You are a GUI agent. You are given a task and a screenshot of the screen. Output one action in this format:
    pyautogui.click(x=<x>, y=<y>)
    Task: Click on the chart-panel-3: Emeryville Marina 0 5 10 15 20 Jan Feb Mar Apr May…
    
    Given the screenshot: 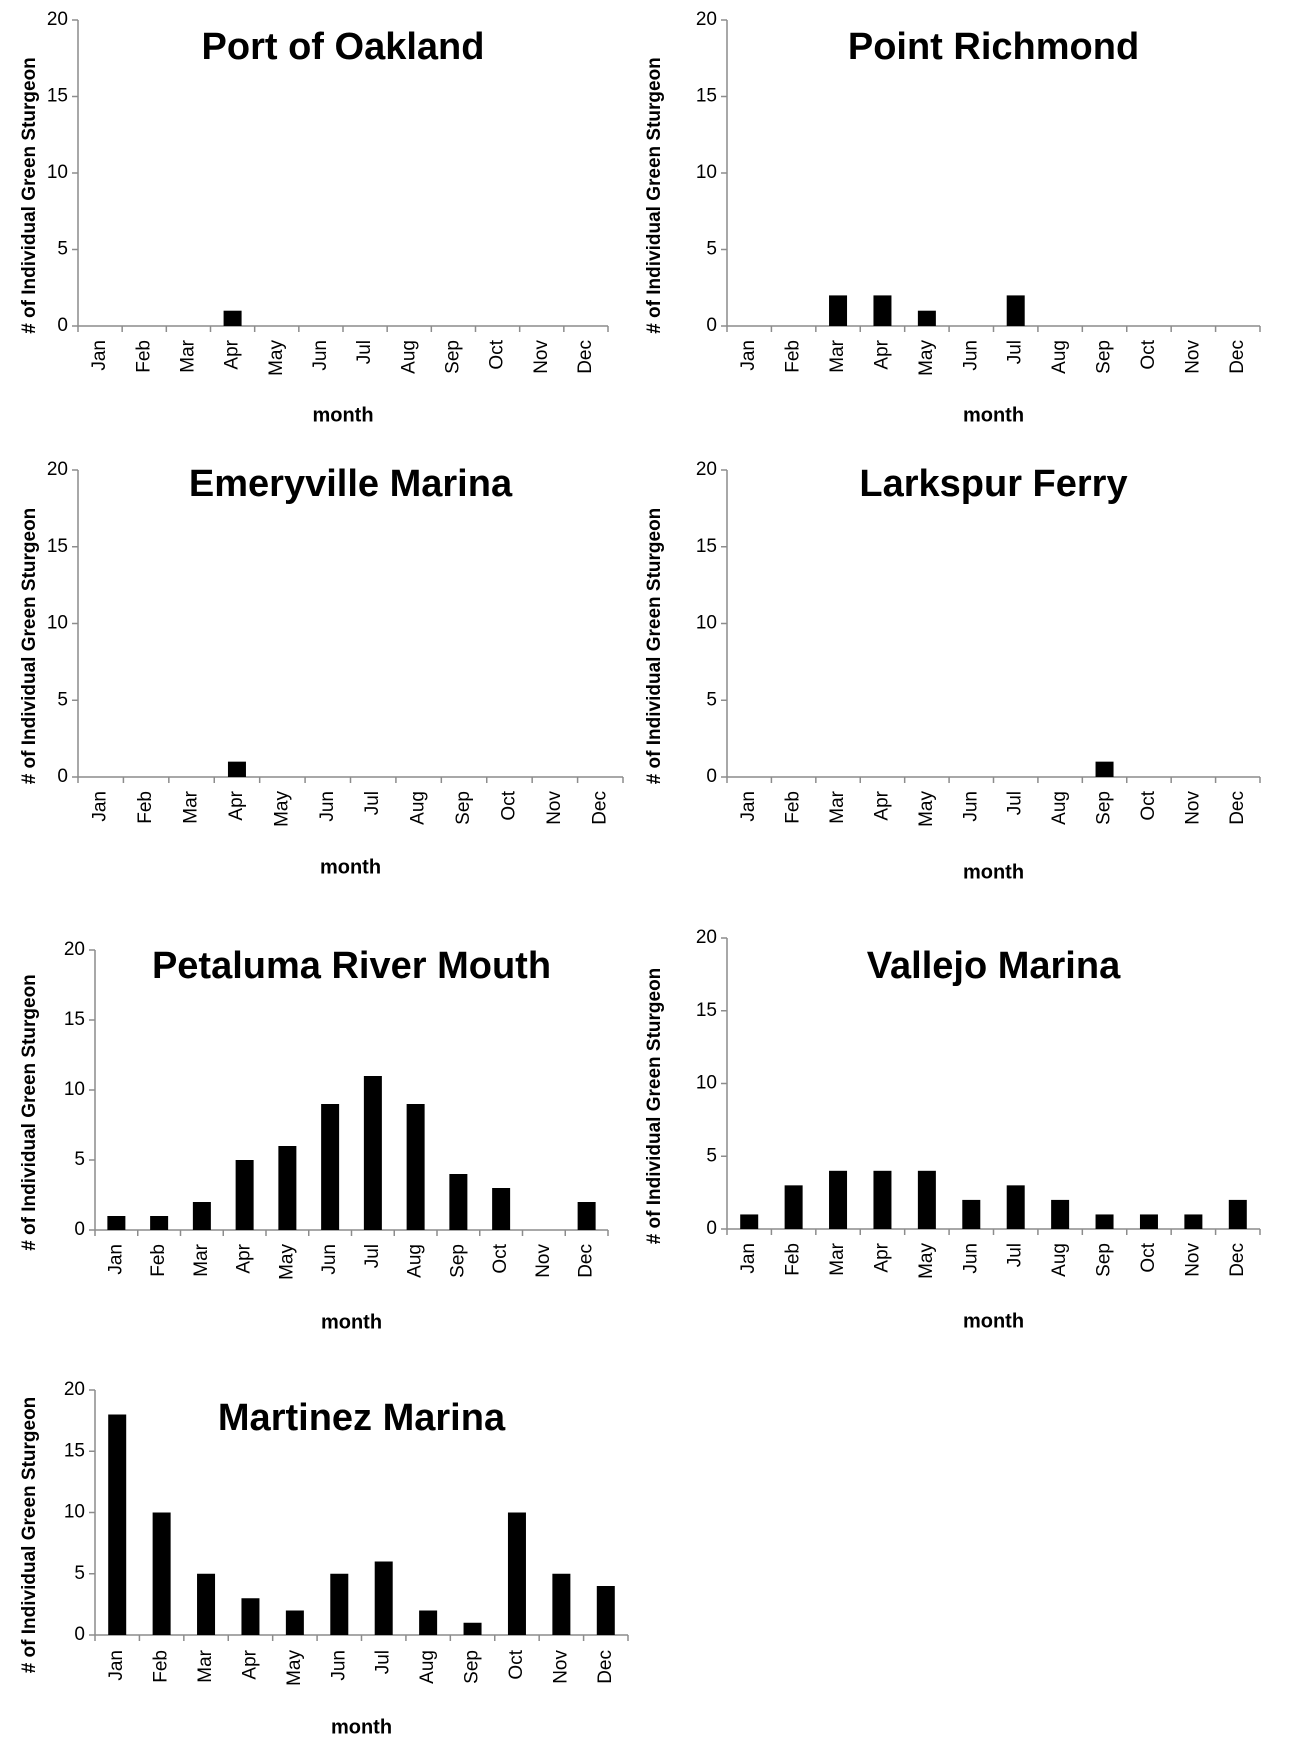 What is the action you would take?
    pyautogui.click(x=321, y=668)
    